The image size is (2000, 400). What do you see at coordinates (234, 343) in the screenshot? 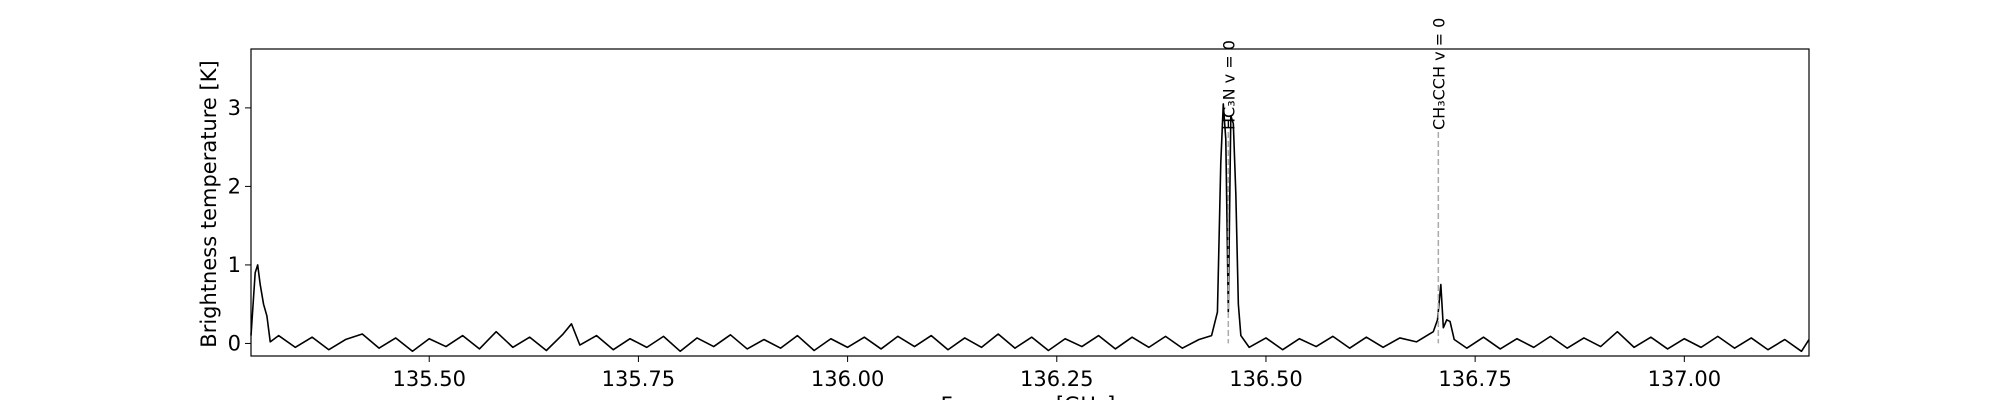
I see `y-tick-label: 0` at bounding box center [234, 343].